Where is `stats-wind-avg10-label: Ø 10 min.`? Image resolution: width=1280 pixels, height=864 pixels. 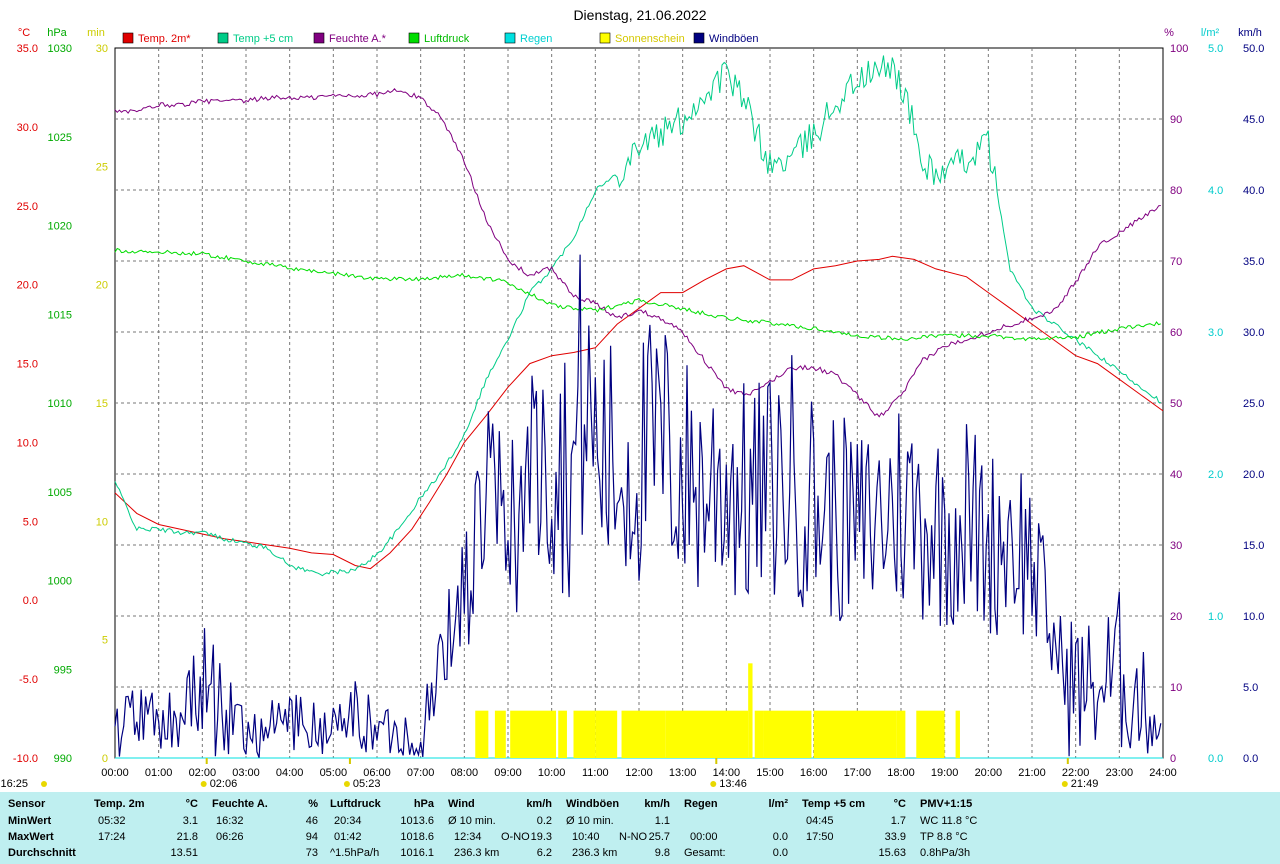 stats-wind-avg10-label: Ø 10 min. is located at coordinates (472, 821).